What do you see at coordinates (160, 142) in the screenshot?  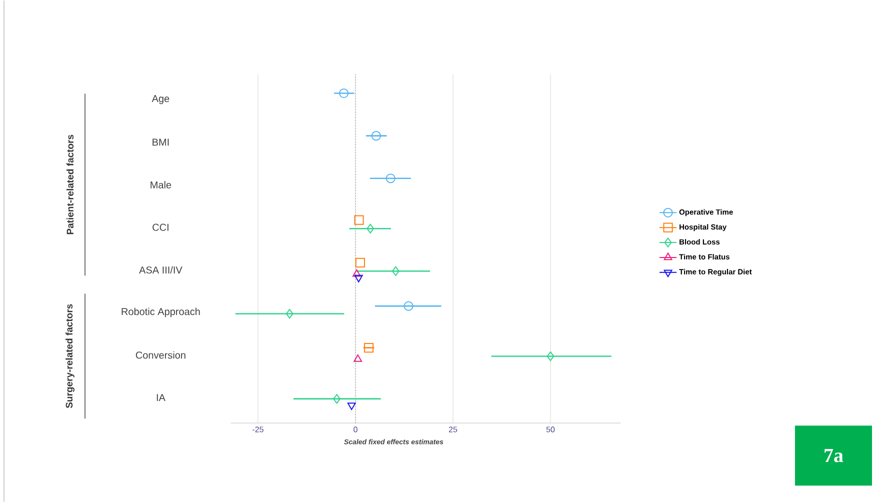 I see `y-tick-label: BMI` at bounding box center [160, 142].